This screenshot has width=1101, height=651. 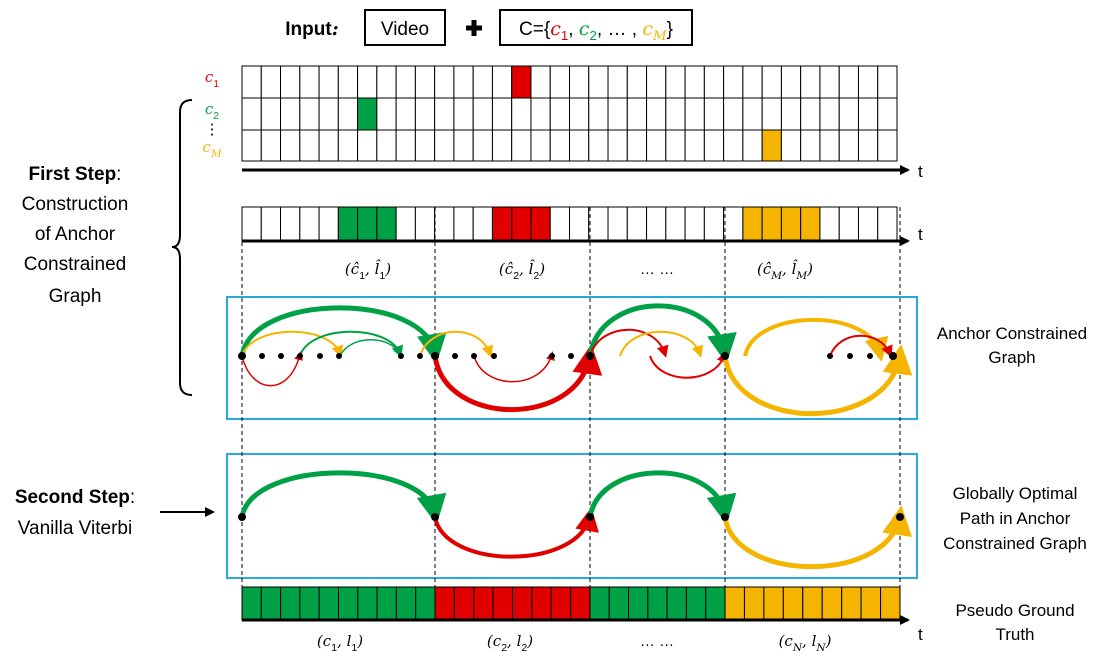 I want to click on row-label: c2, so click(x=212, y=111).